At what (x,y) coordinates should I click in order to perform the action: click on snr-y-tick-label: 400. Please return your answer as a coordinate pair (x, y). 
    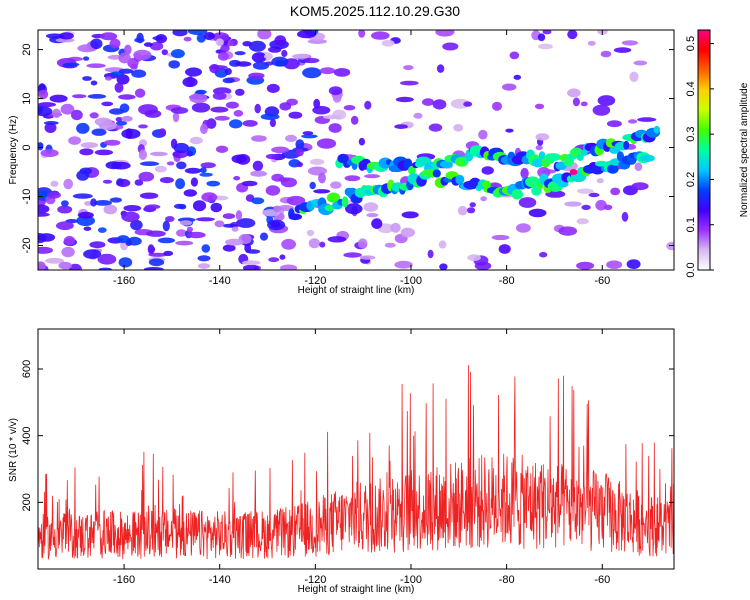
    Looking at the image, I should click on (27, 435).